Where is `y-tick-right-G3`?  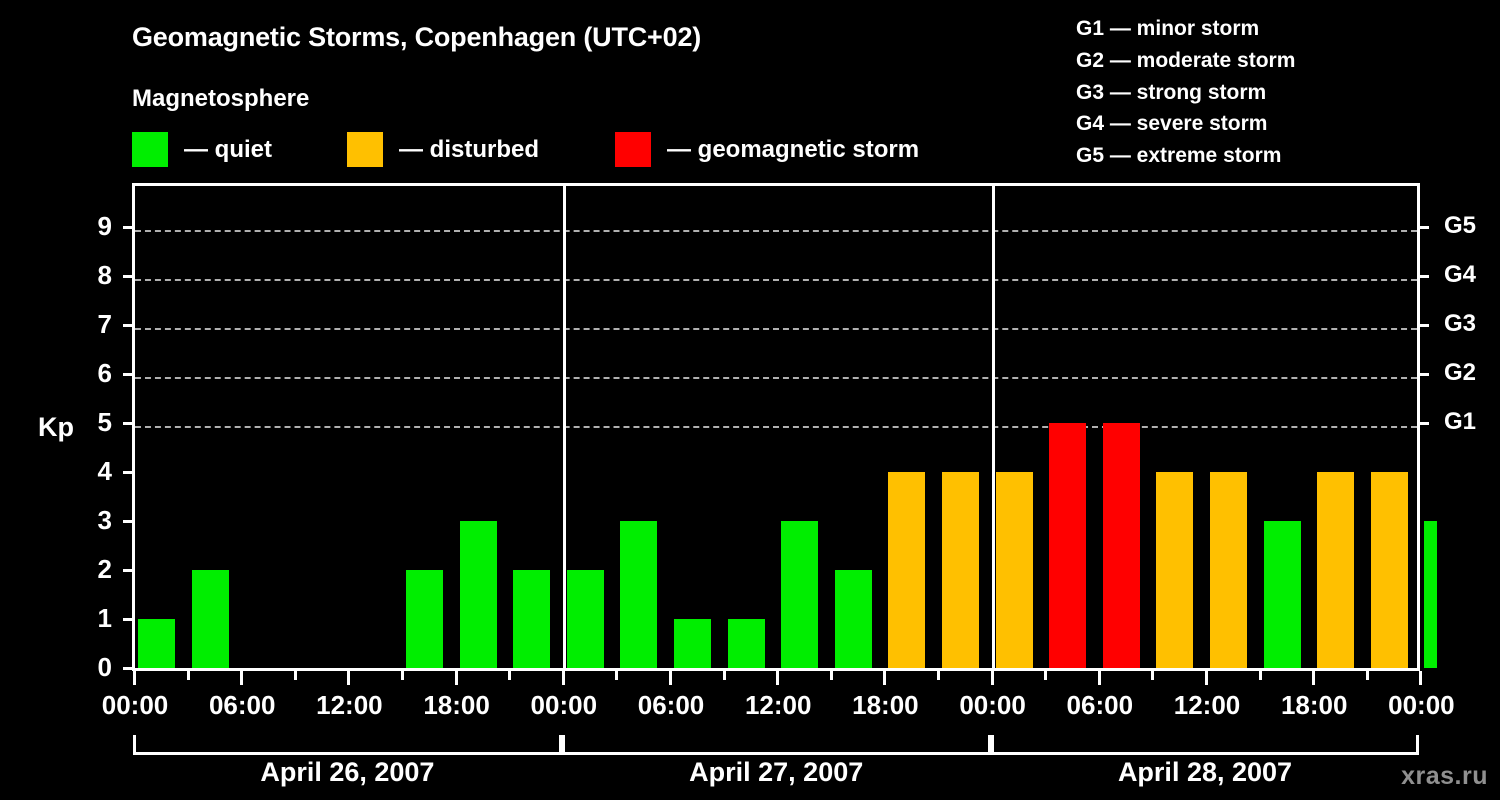 y-tick-right-G3 is located at coordinates (1423, 325).